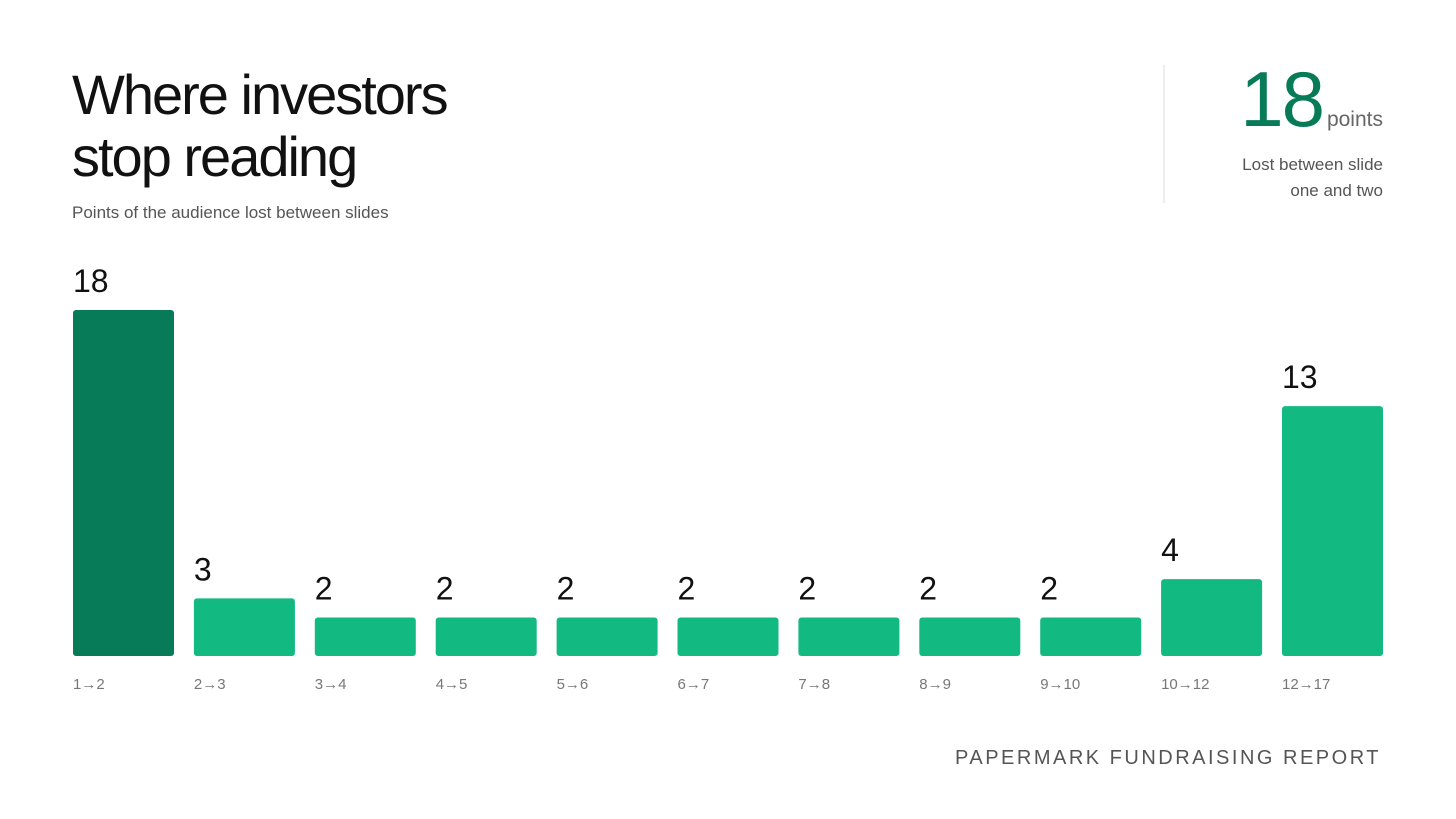 This screenshot has height=819, width=1456. I want to click on x-tick-label: 8→9, so click(935, 684).